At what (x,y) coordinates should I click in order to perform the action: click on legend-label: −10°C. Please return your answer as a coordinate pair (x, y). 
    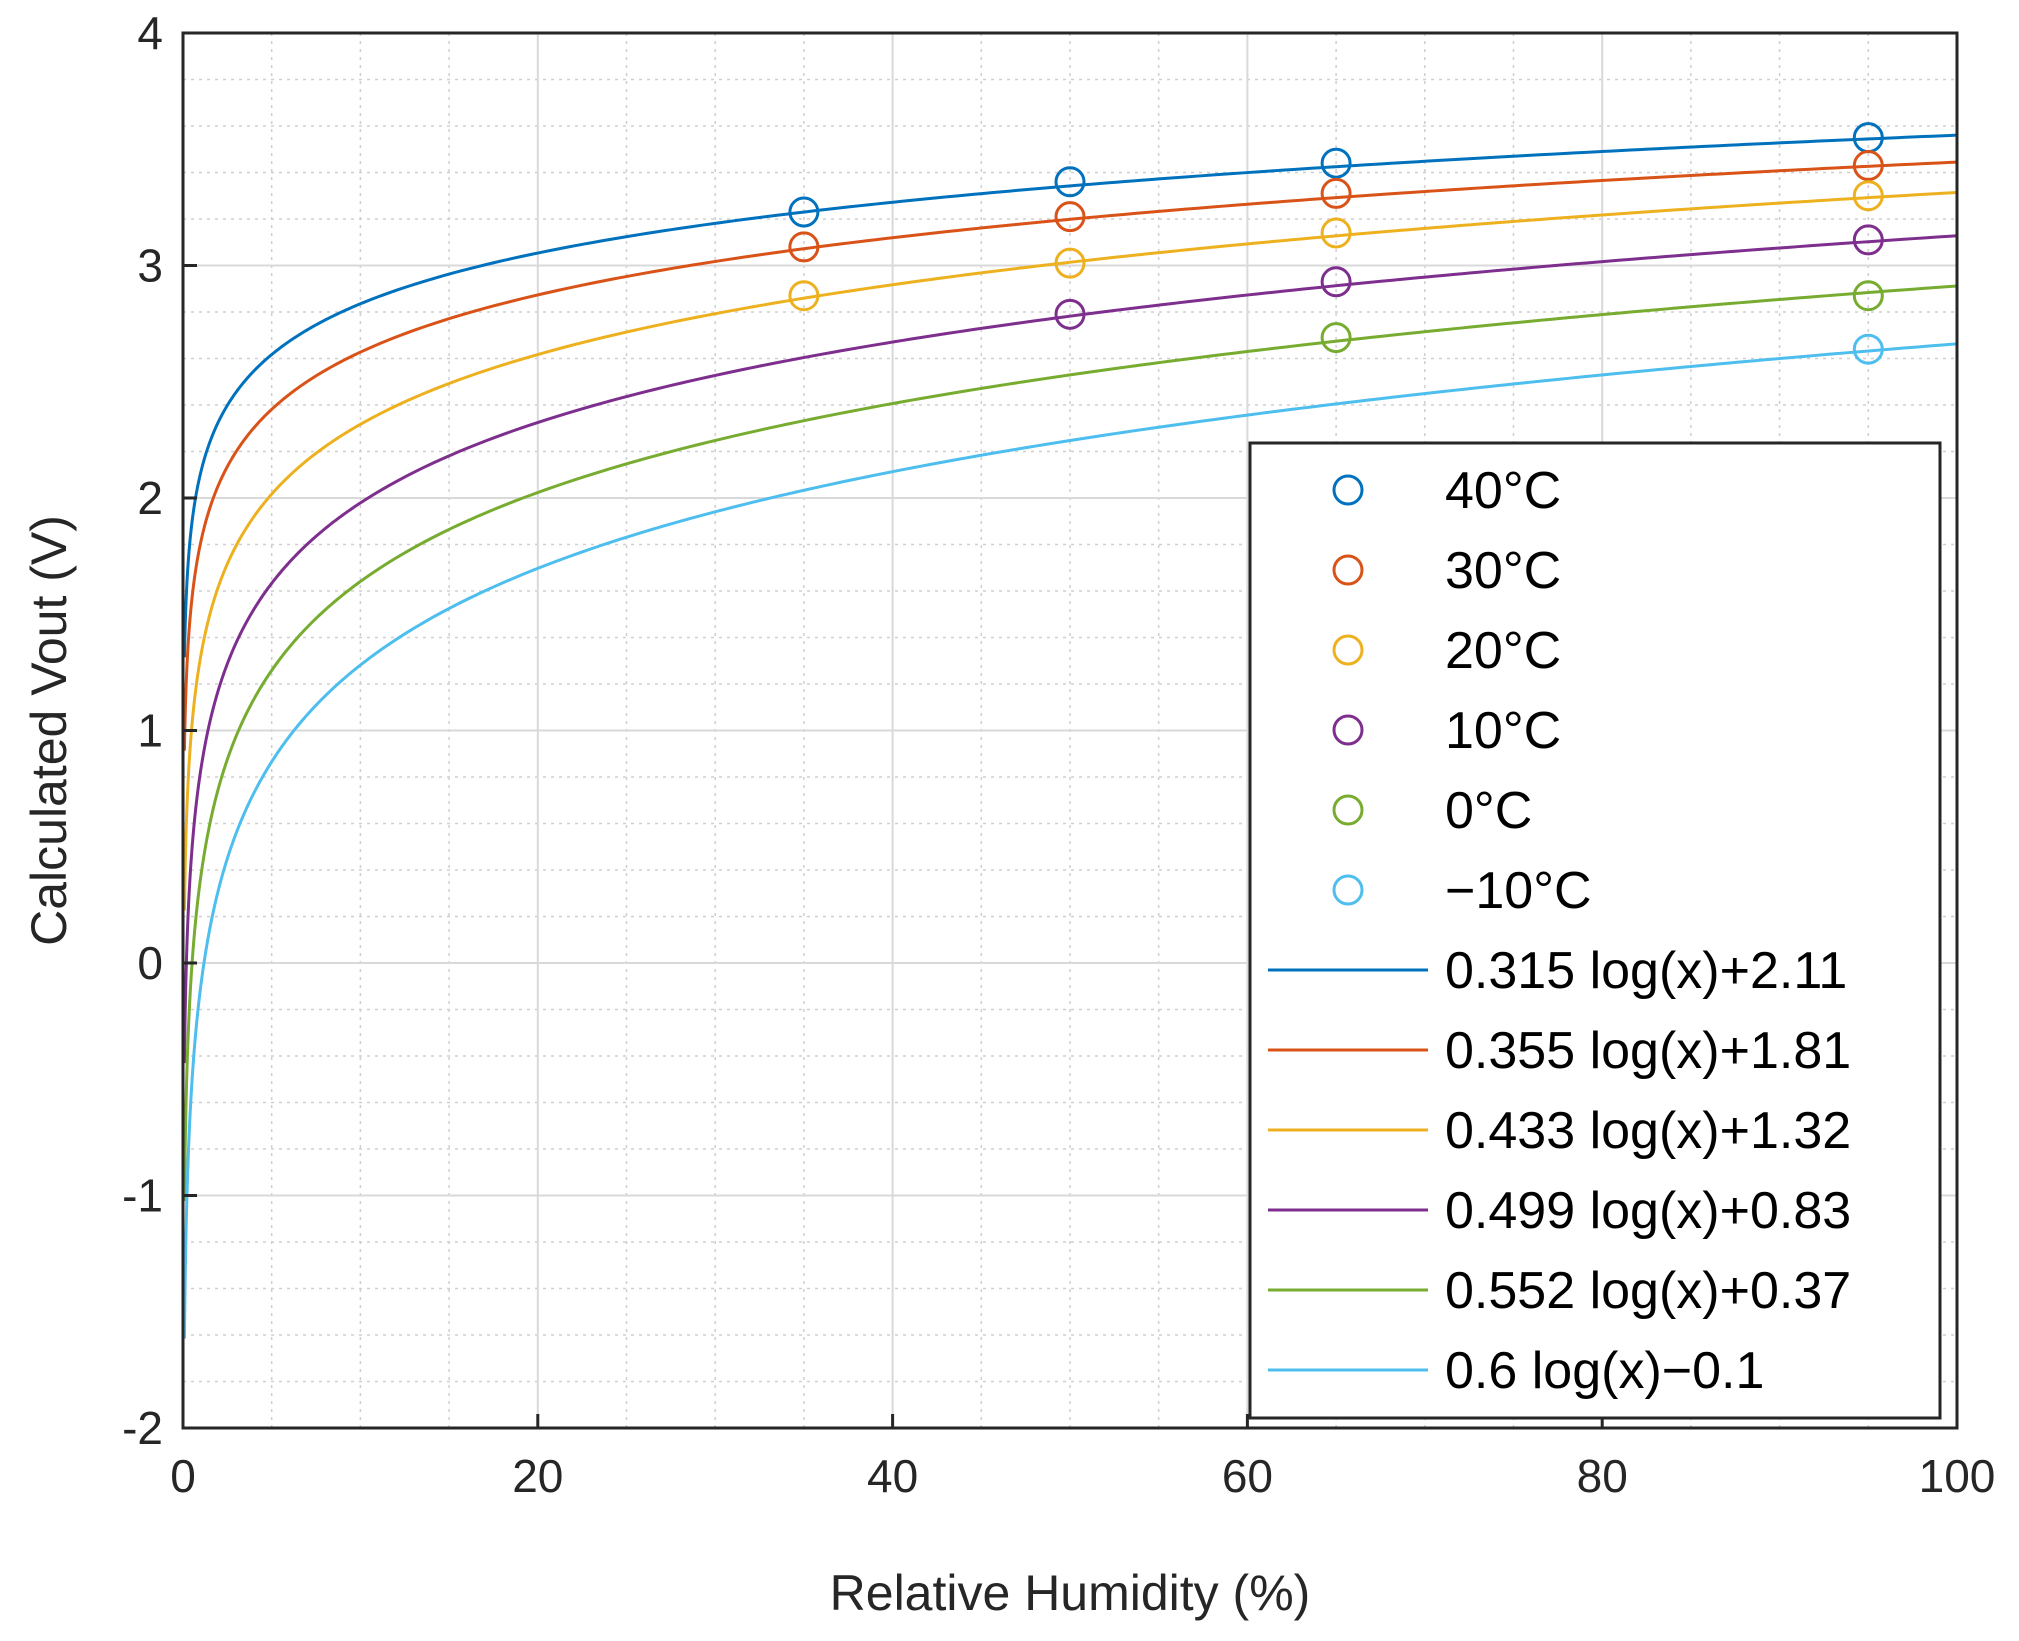
    Looking at the image, I should click on (1518, 891).